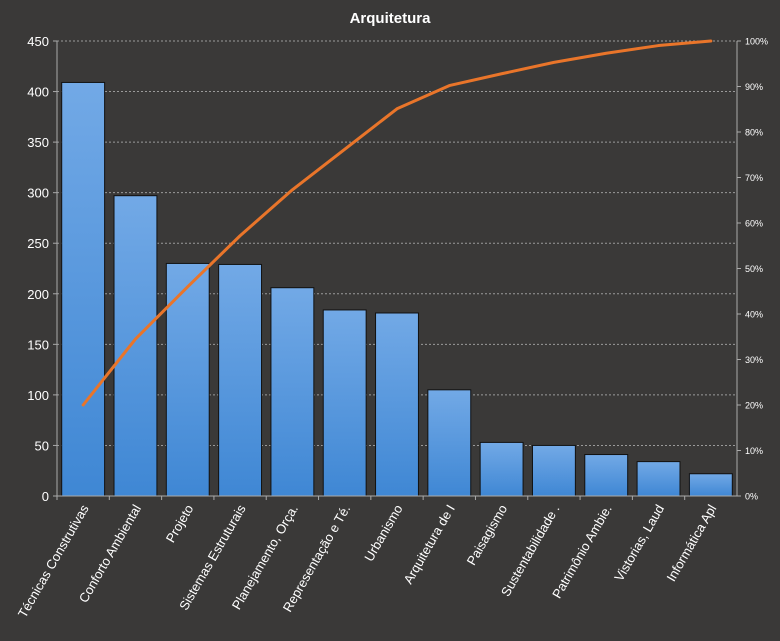 The height and width of the screenshot is (641, 780). I want to click on y2-tick-label: 0%, so click(751, 497).